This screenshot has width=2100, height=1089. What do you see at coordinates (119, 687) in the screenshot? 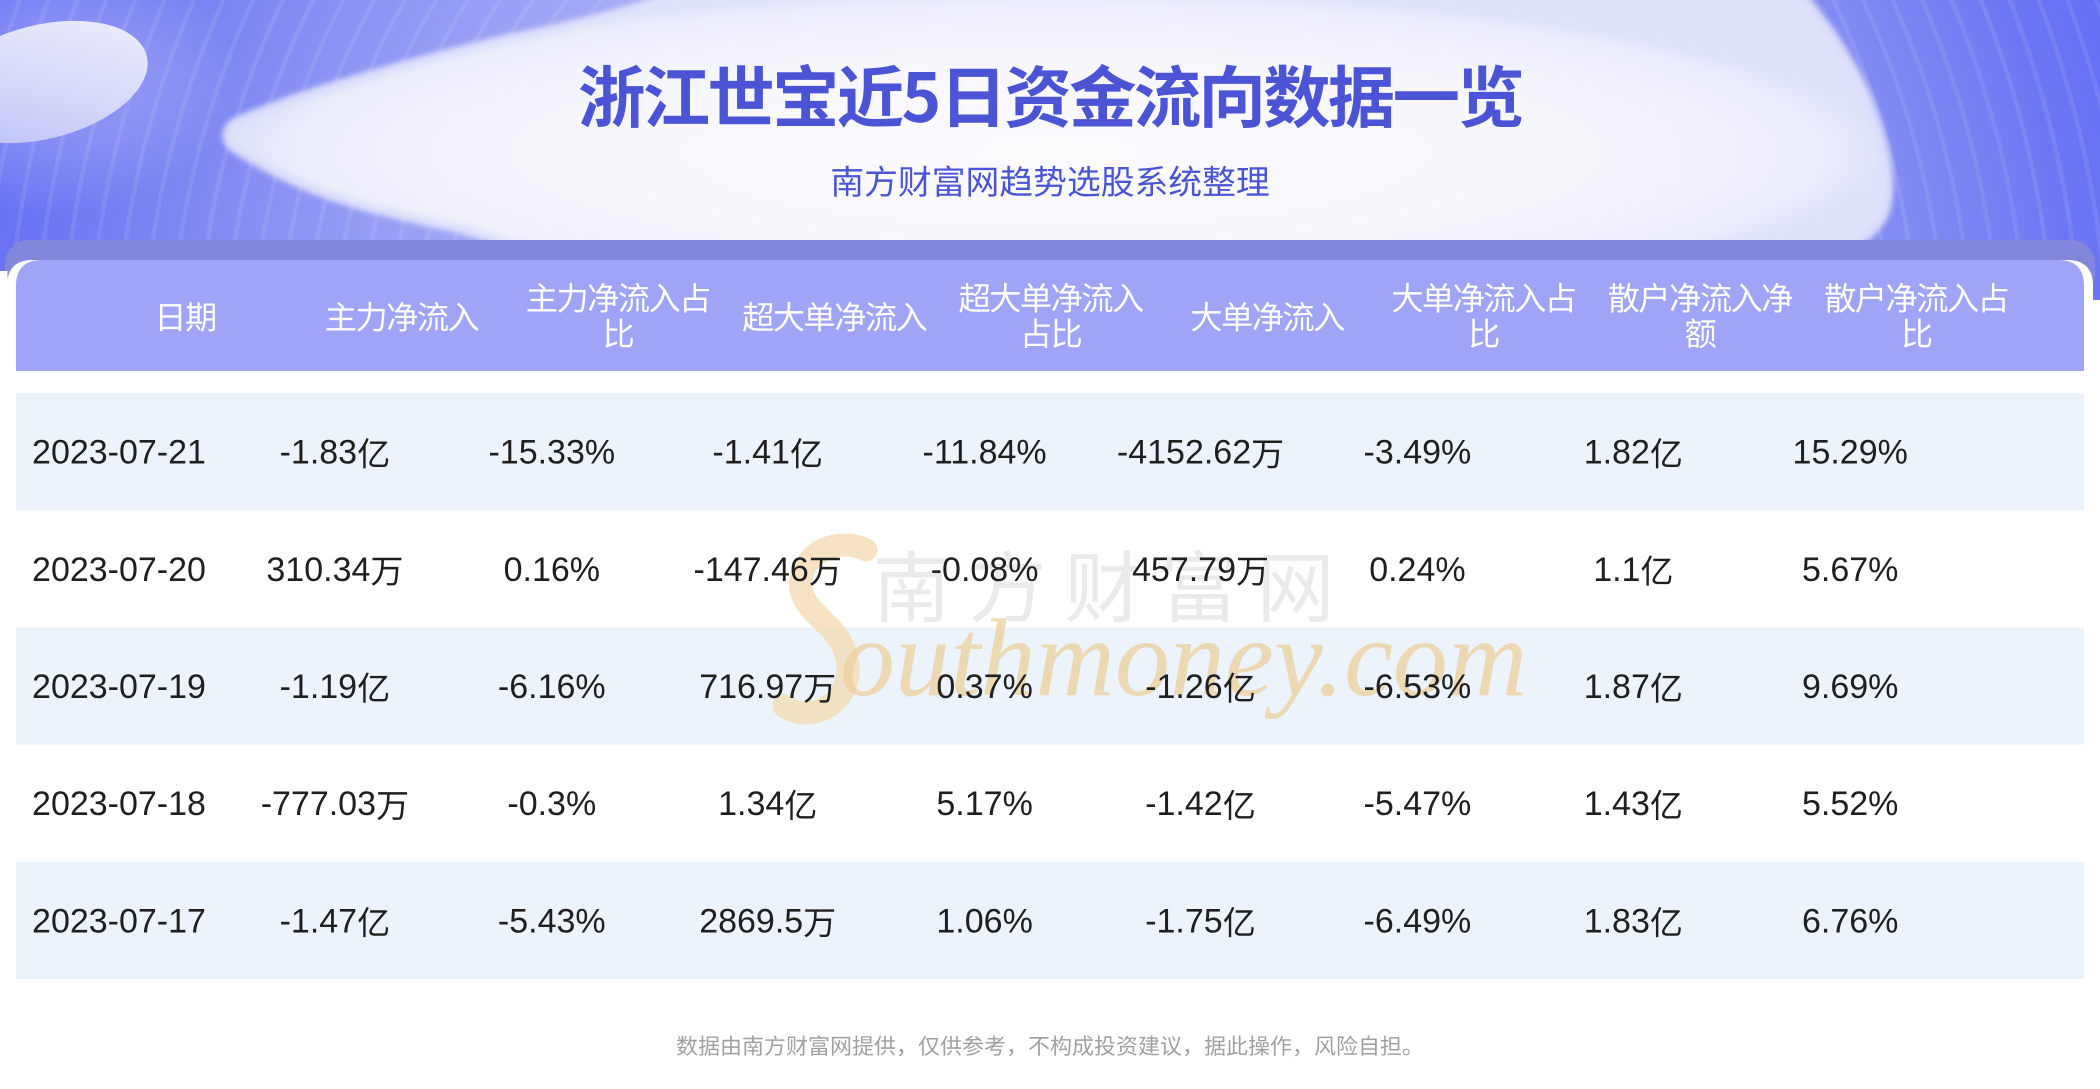
I see `svg-text: 2023-07-19` at bounding box center [119, 687].